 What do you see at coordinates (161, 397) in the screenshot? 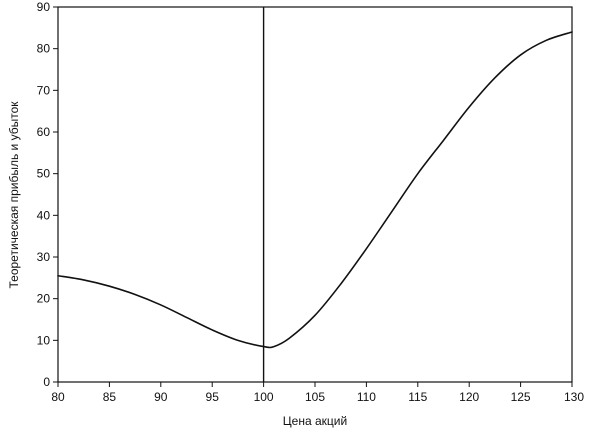
I see `x-tick-label: 90` at bounding box center [161, 397].